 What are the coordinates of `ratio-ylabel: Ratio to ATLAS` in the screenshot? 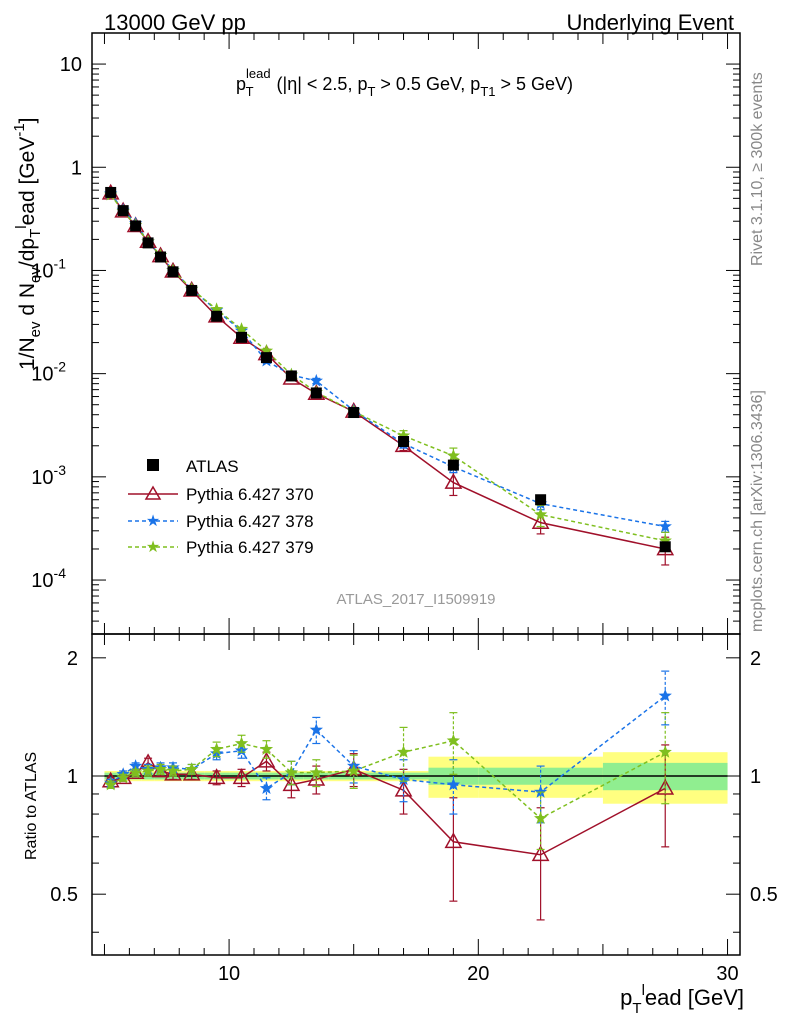 It's located at (31, 806).